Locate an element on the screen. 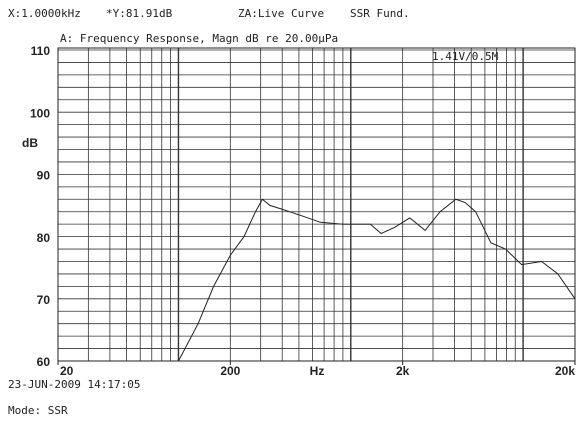 The width and height of the screenshot is (586, 429). mode: Mode: SSR is located at coordinates (38, 410).